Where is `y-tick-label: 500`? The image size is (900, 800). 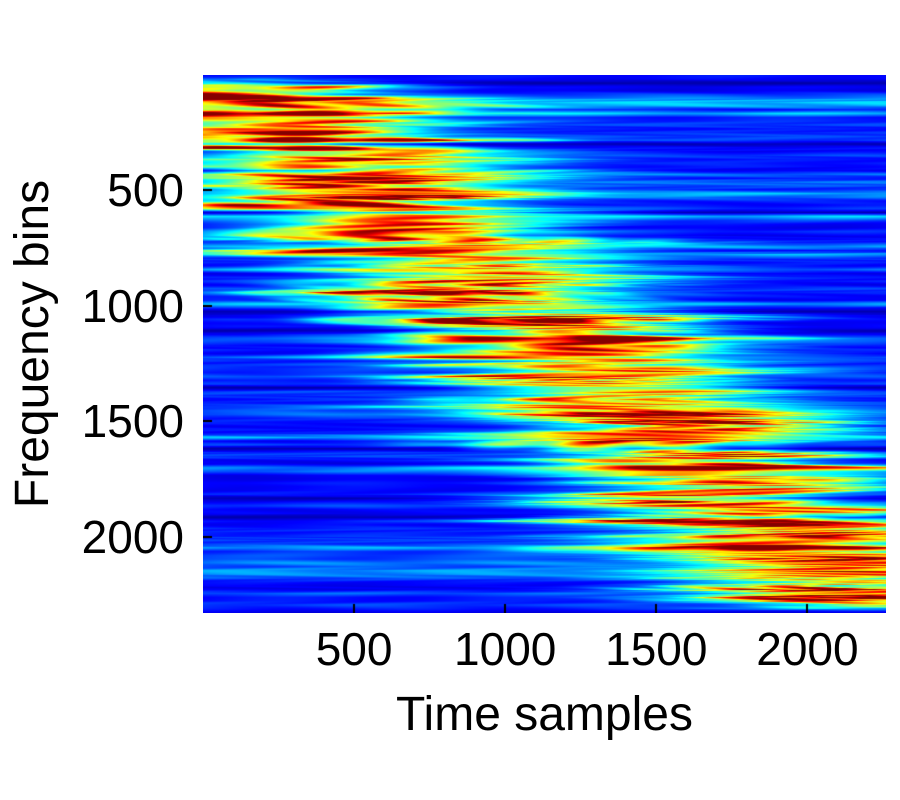
y-tick-label: 500 is located at coordinates (145, 190).